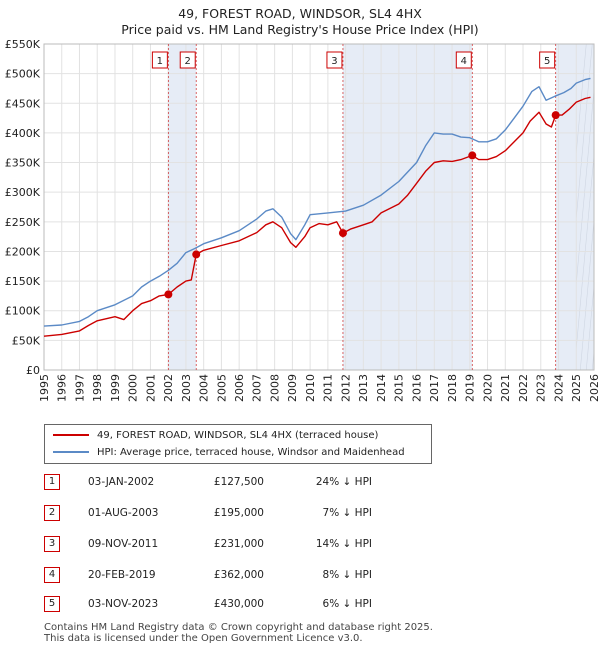 The height and width of the screenshot is (650, 600). What do you see at coordinates (186, 388) in the screenshot?
I see `x-tick-label: 2003` at bounding box center [186, 388].